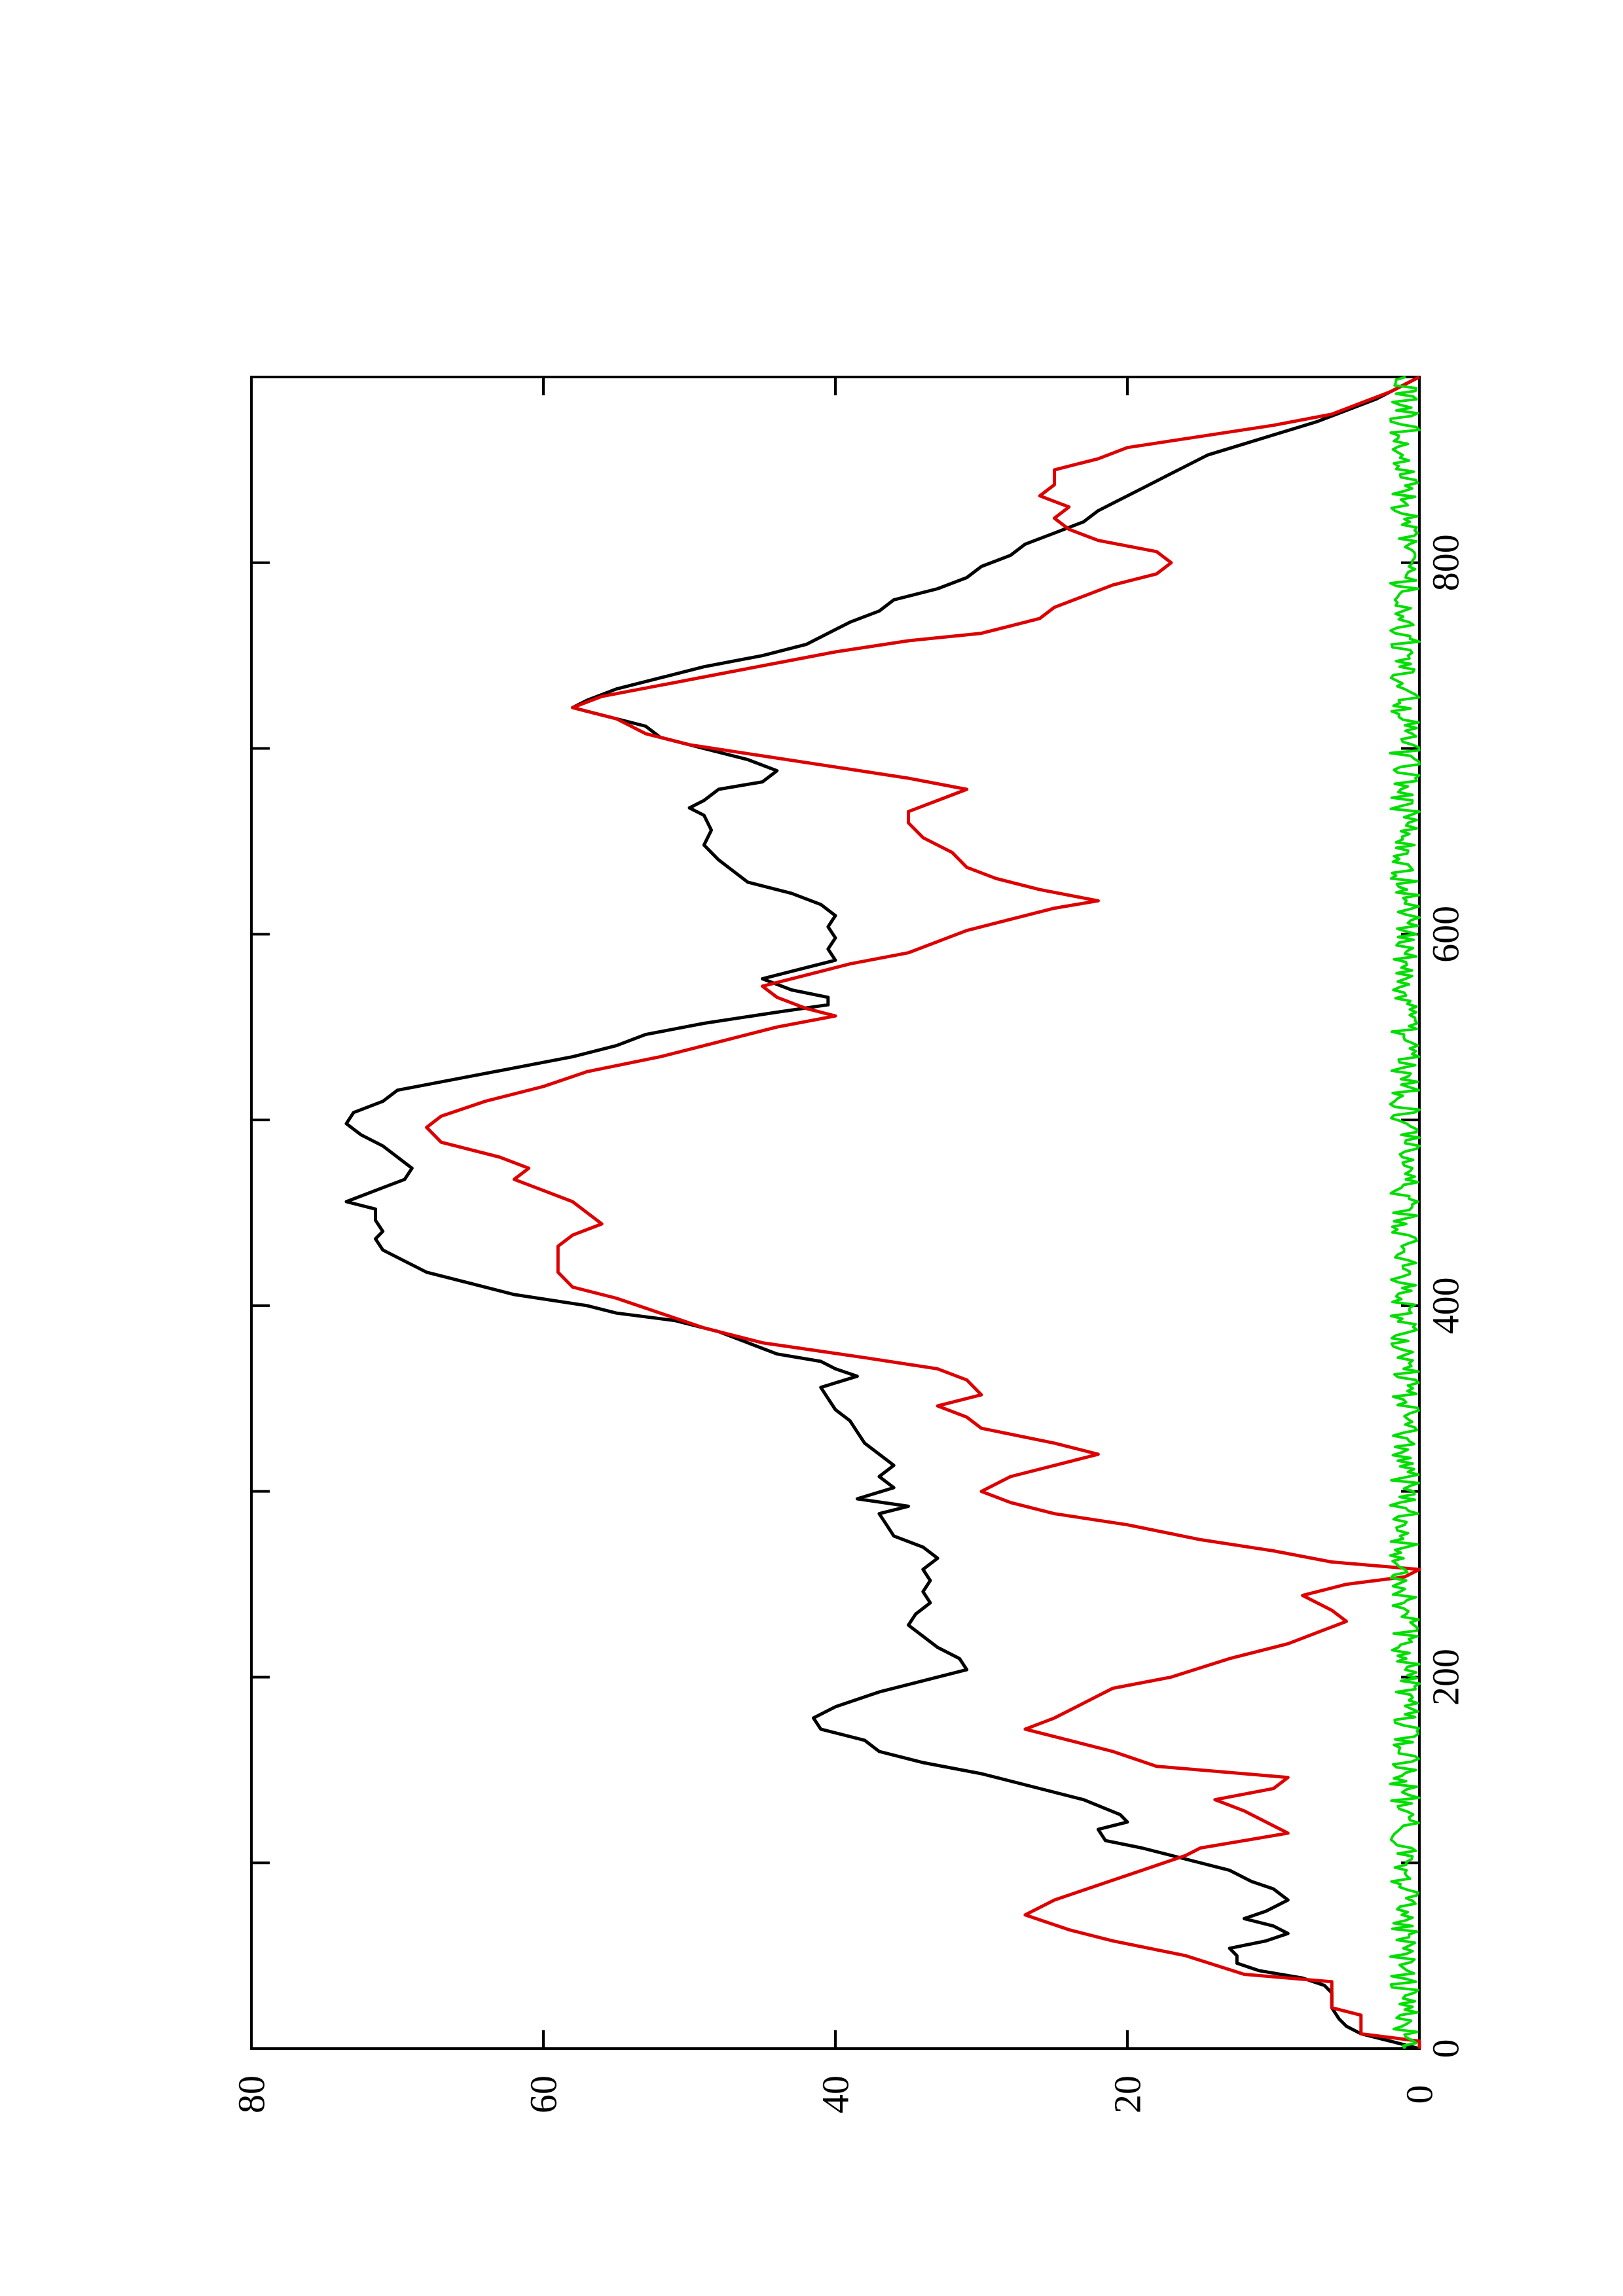 This screenshot has width=1623, height=2296. What do you see at coordinates (1446, 1305) in the screenshot?
I see `x-tick-label-400: 400` at bounding box center [1446, 1305].